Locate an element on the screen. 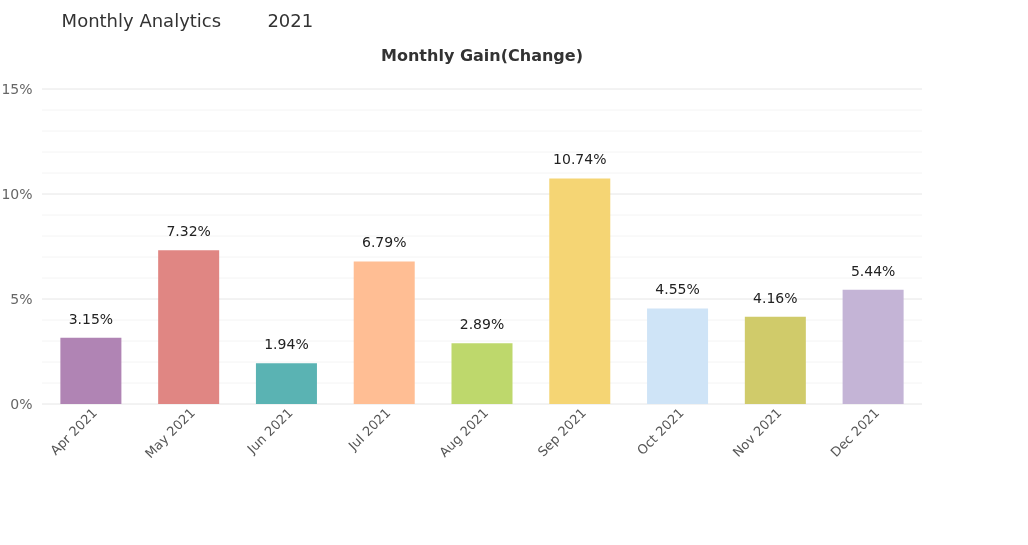 The width and height of the screenshot is (1028, 545). data-label: 7.32% is located at coordinates (188, 231).